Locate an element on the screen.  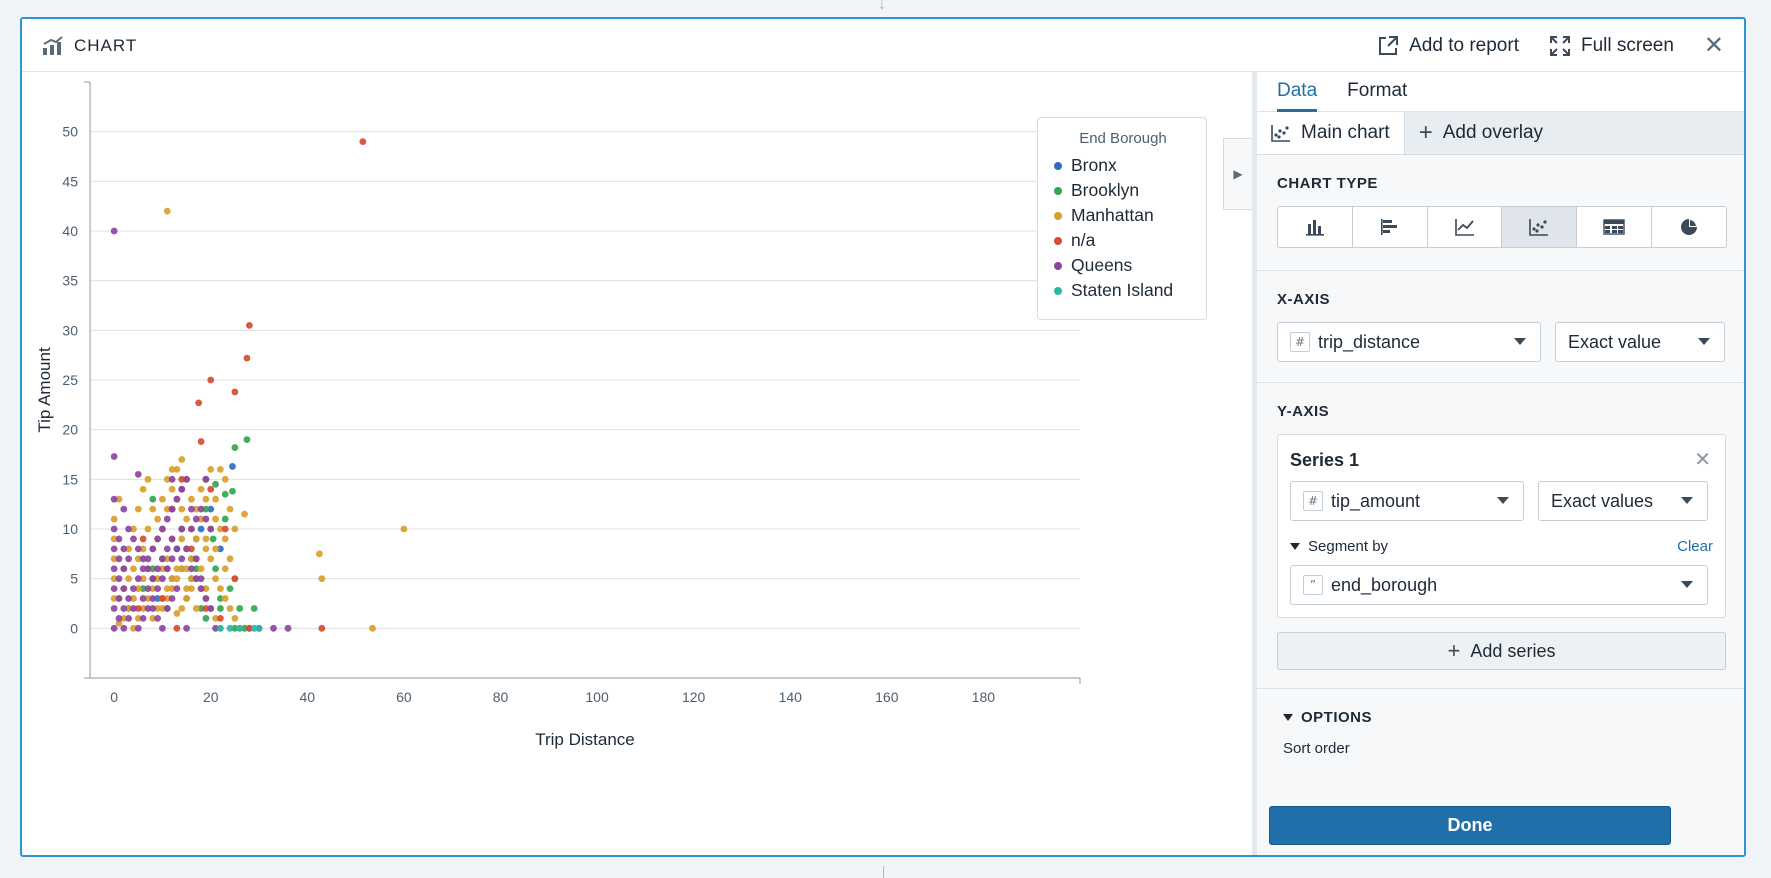
fullscreen-icon is located at coordinates (1559, 45).